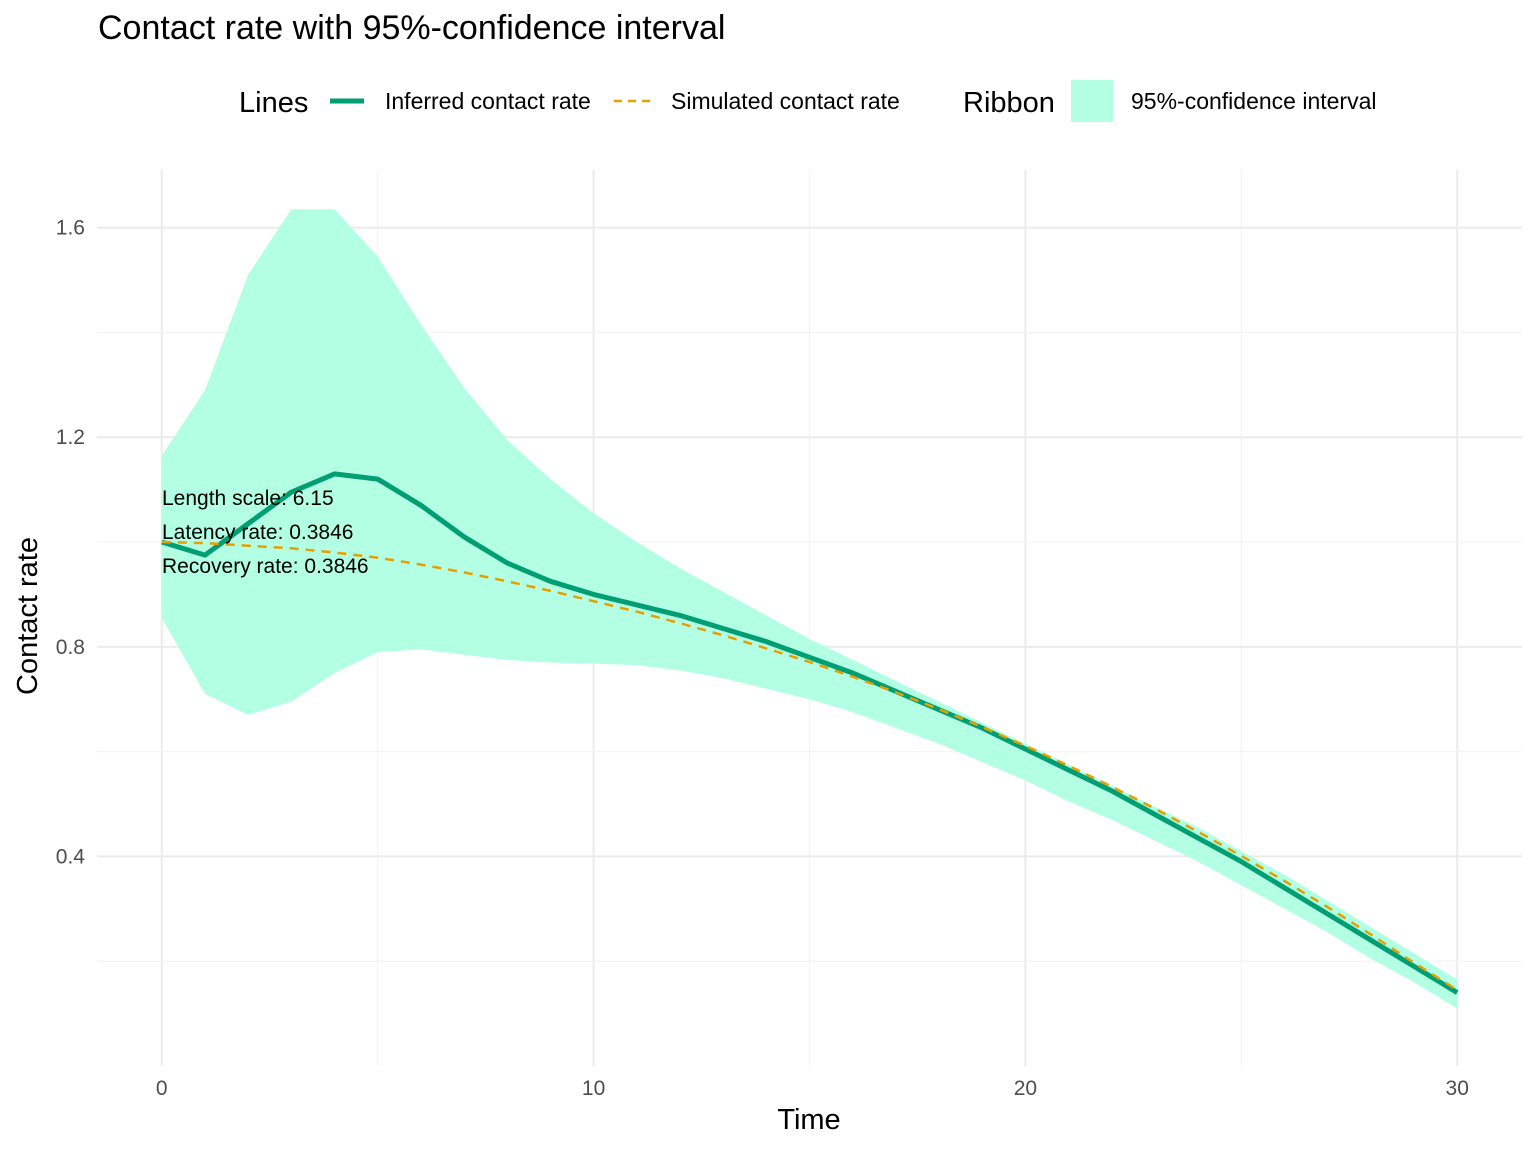 The image size is (1536, 1152). Describe the element at coordinates (1092, 101) in the screenshot. I see `legend-key-ribbon` at that location.